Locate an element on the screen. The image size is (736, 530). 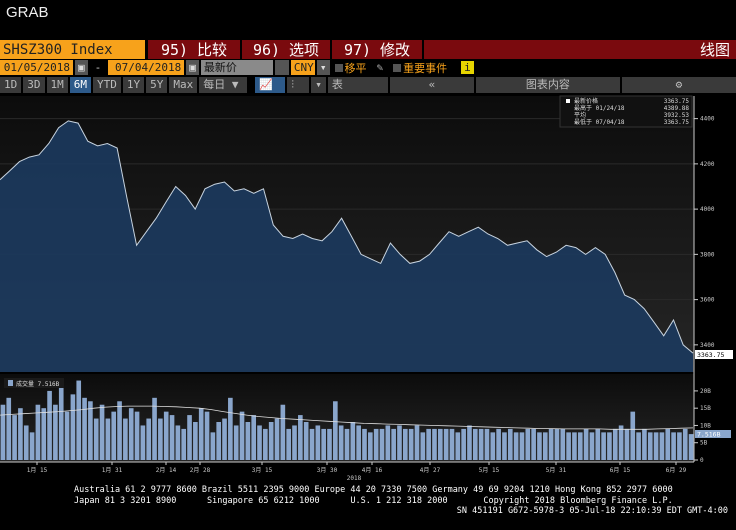
options-button: 96) 选项 is located at coordinates (286, 49).